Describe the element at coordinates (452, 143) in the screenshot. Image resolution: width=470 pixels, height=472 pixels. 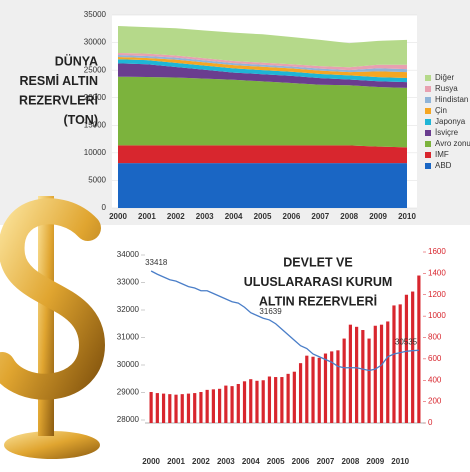
I see `legend-label: Avro zonu` at that location.